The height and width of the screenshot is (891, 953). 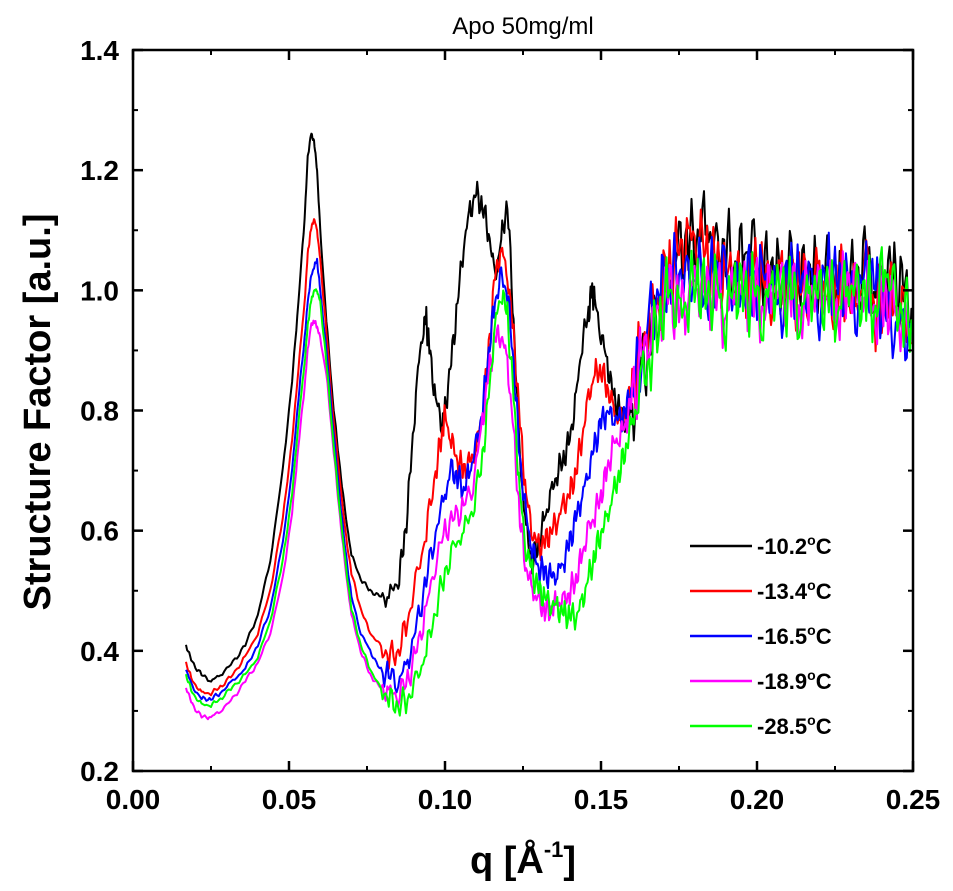 What do you see at coordinates (794, 680) in the screenshot?
I see `legend-label: -18.9oC` at bounding box center [794, 680].